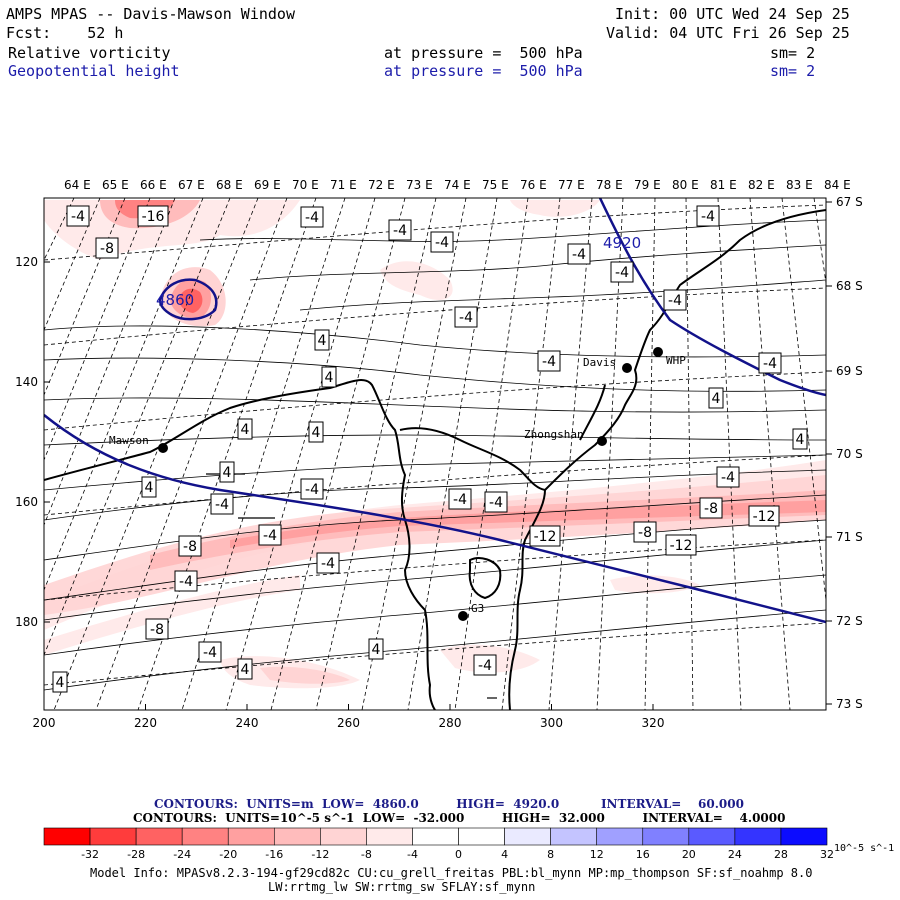 This screenshot has height=900, width=900. I want to click on height-contour-label: 4860, so click(175, 300).